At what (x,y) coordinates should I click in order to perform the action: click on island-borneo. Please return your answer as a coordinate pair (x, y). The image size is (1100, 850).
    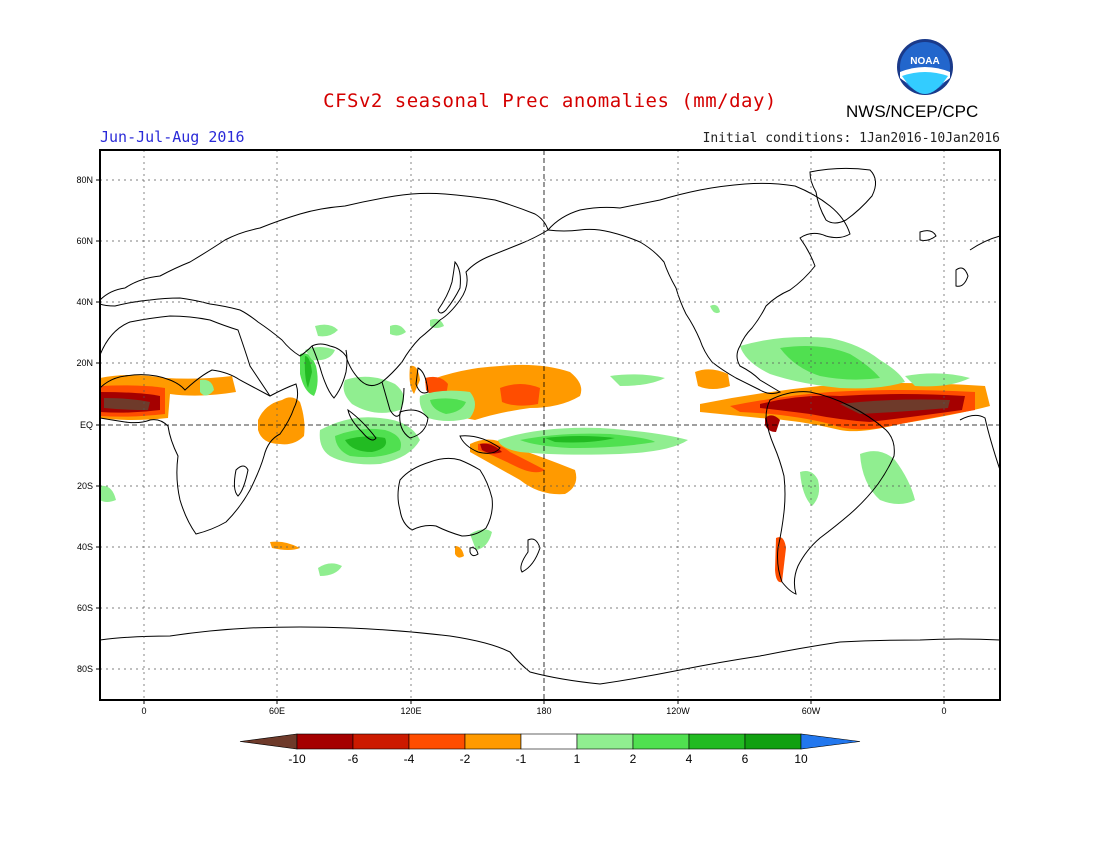
    Looking at the image, I should click on (414, 424).